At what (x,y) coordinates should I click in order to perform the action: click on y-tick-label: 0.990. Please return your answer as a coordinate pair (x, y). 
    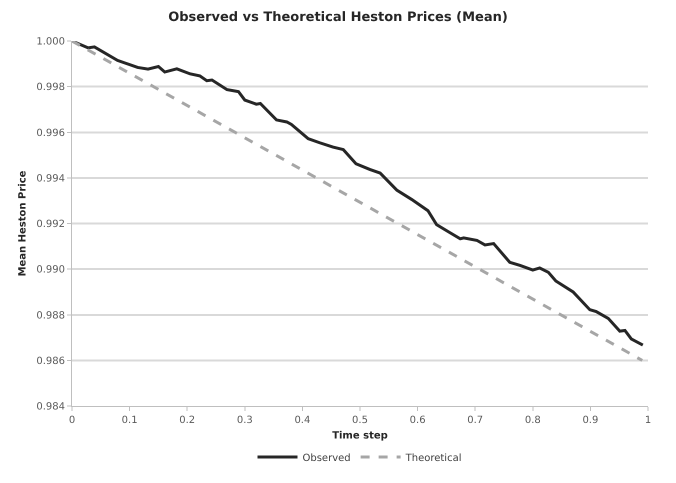
    Looking at the image, I should click on (50, 270).